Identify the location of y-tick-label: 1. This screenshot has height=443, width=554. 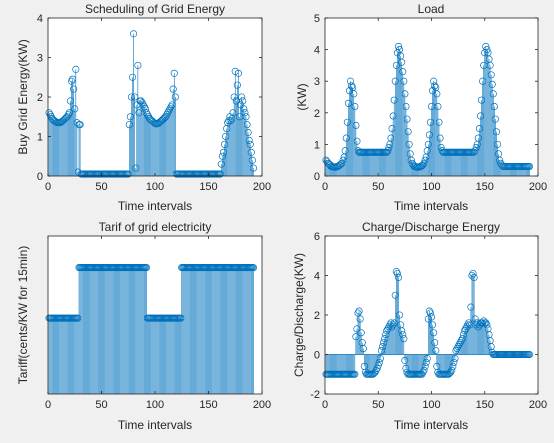
(317, 145).